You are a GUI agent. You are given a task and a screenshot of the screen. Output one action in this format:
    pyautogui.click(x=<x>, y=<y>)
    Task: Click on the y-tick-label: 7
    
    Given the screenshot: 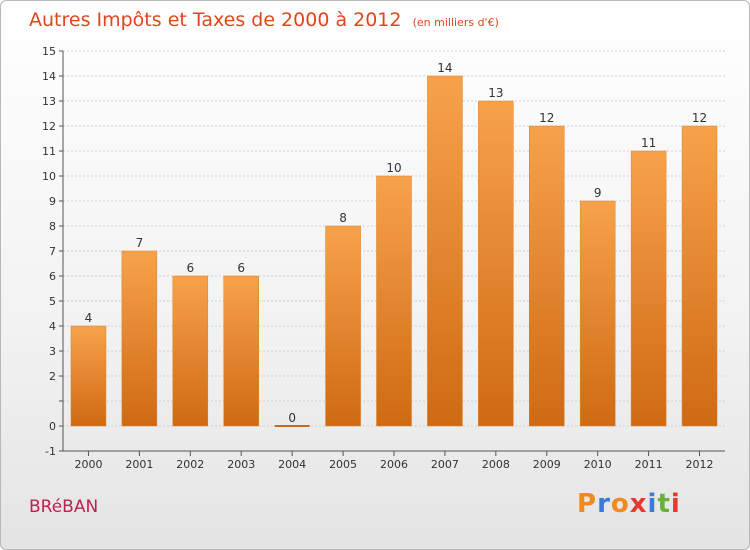 What is the action you would take?
    pyautogui.click(x=52, y=251)
    